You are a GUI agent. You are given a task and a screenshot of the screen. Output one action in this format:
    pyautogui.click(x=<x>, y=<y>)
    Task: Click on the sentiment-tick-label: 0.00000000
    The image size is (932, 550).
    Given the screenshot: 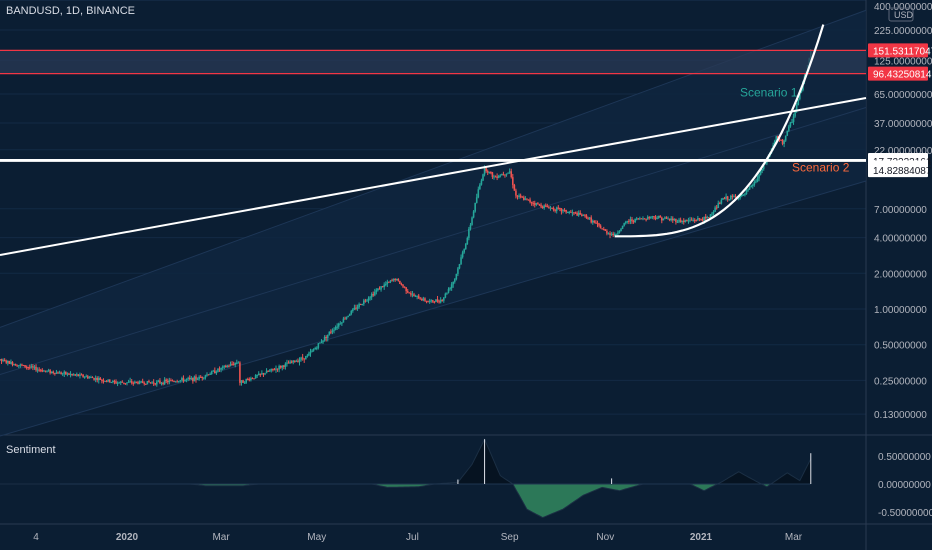 What is the action you would take?
    pyautogui.click(x=904, y=485)
    